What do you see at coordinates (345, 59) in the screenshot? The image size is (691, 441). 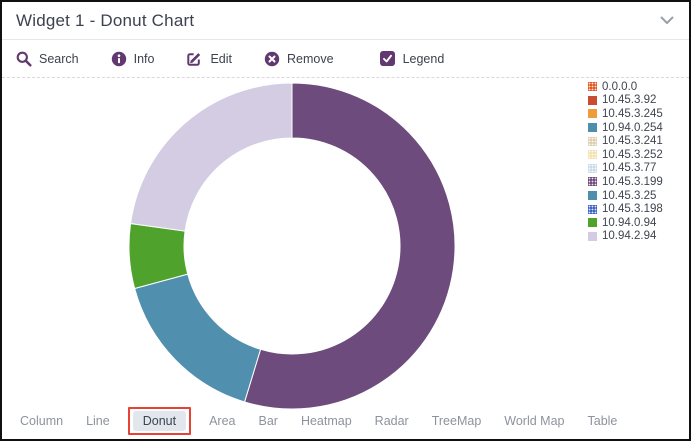 I see `toolbar: Search Info Edit Remove` at bounding box center [345, 59].